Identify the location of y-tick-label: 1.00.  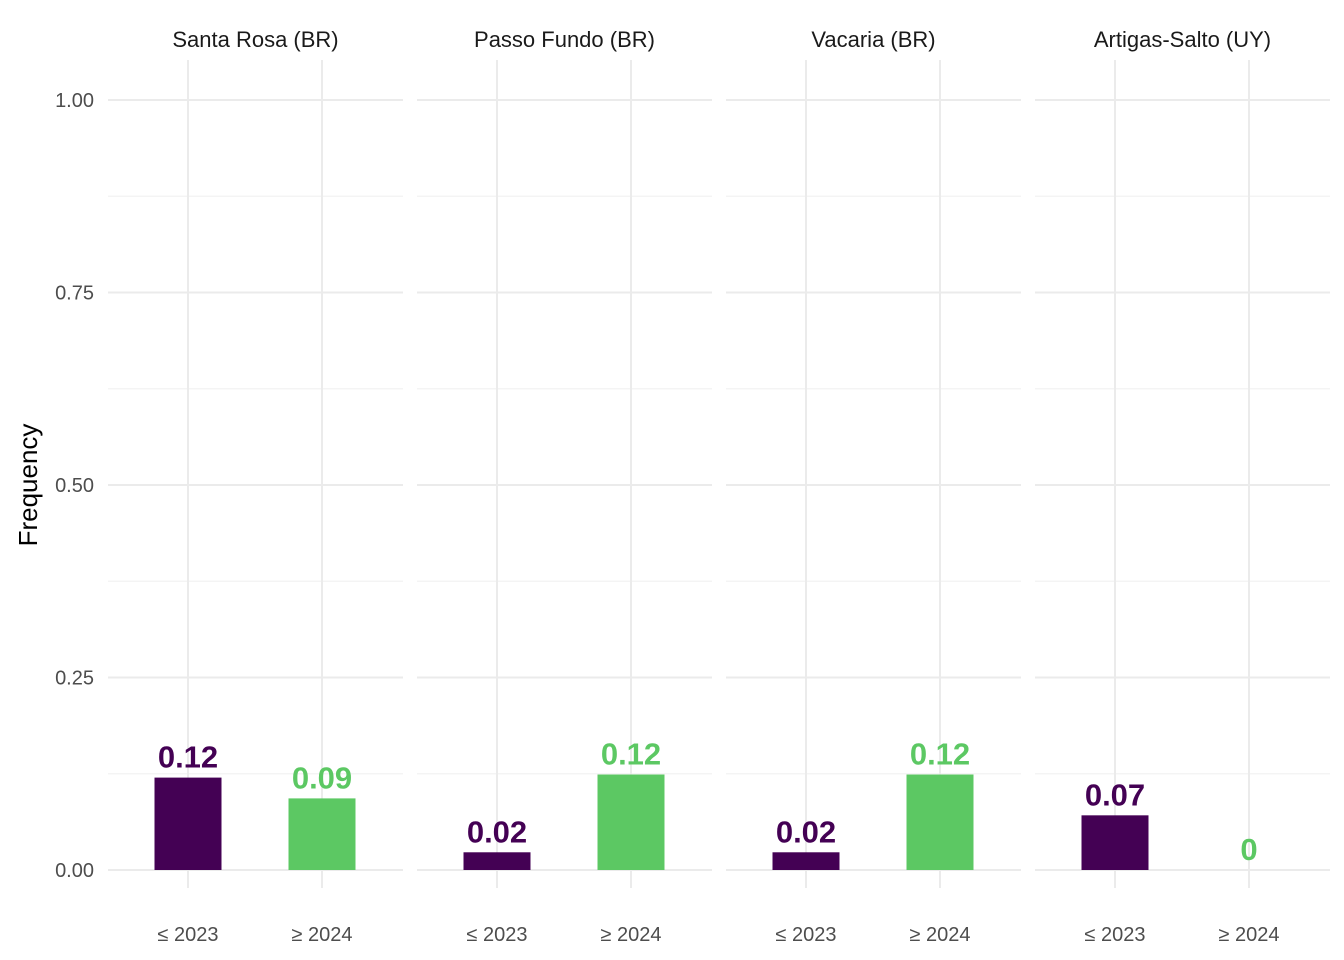
(74, 101).